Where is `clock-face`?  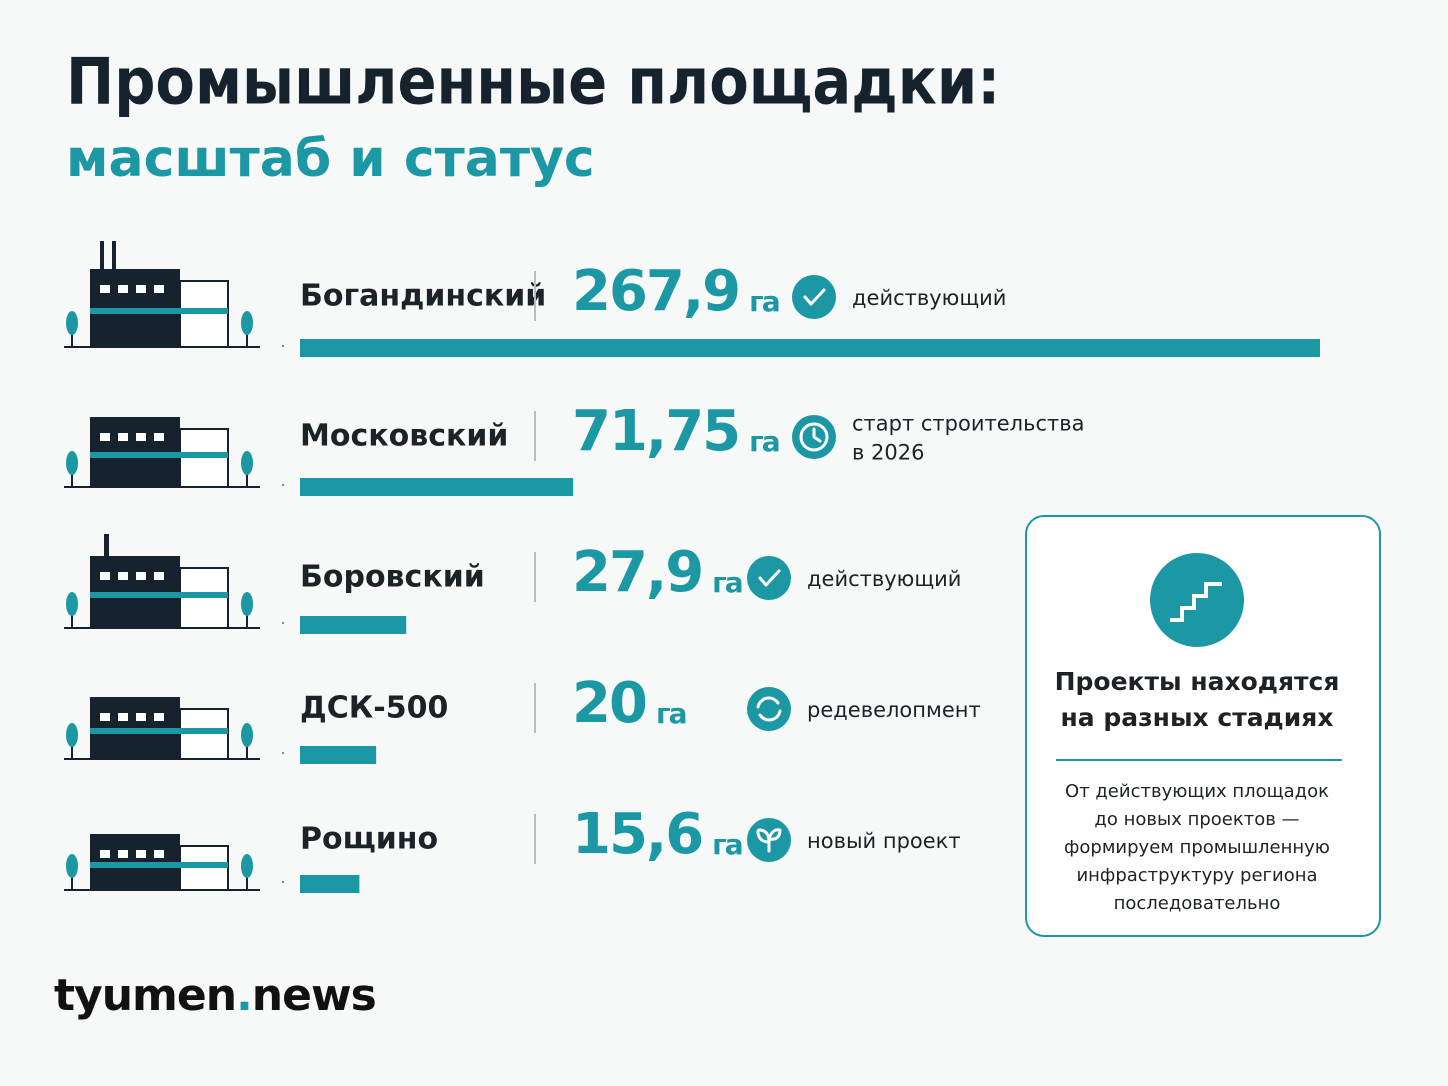 clock-face is located at coordinates (814, 437).